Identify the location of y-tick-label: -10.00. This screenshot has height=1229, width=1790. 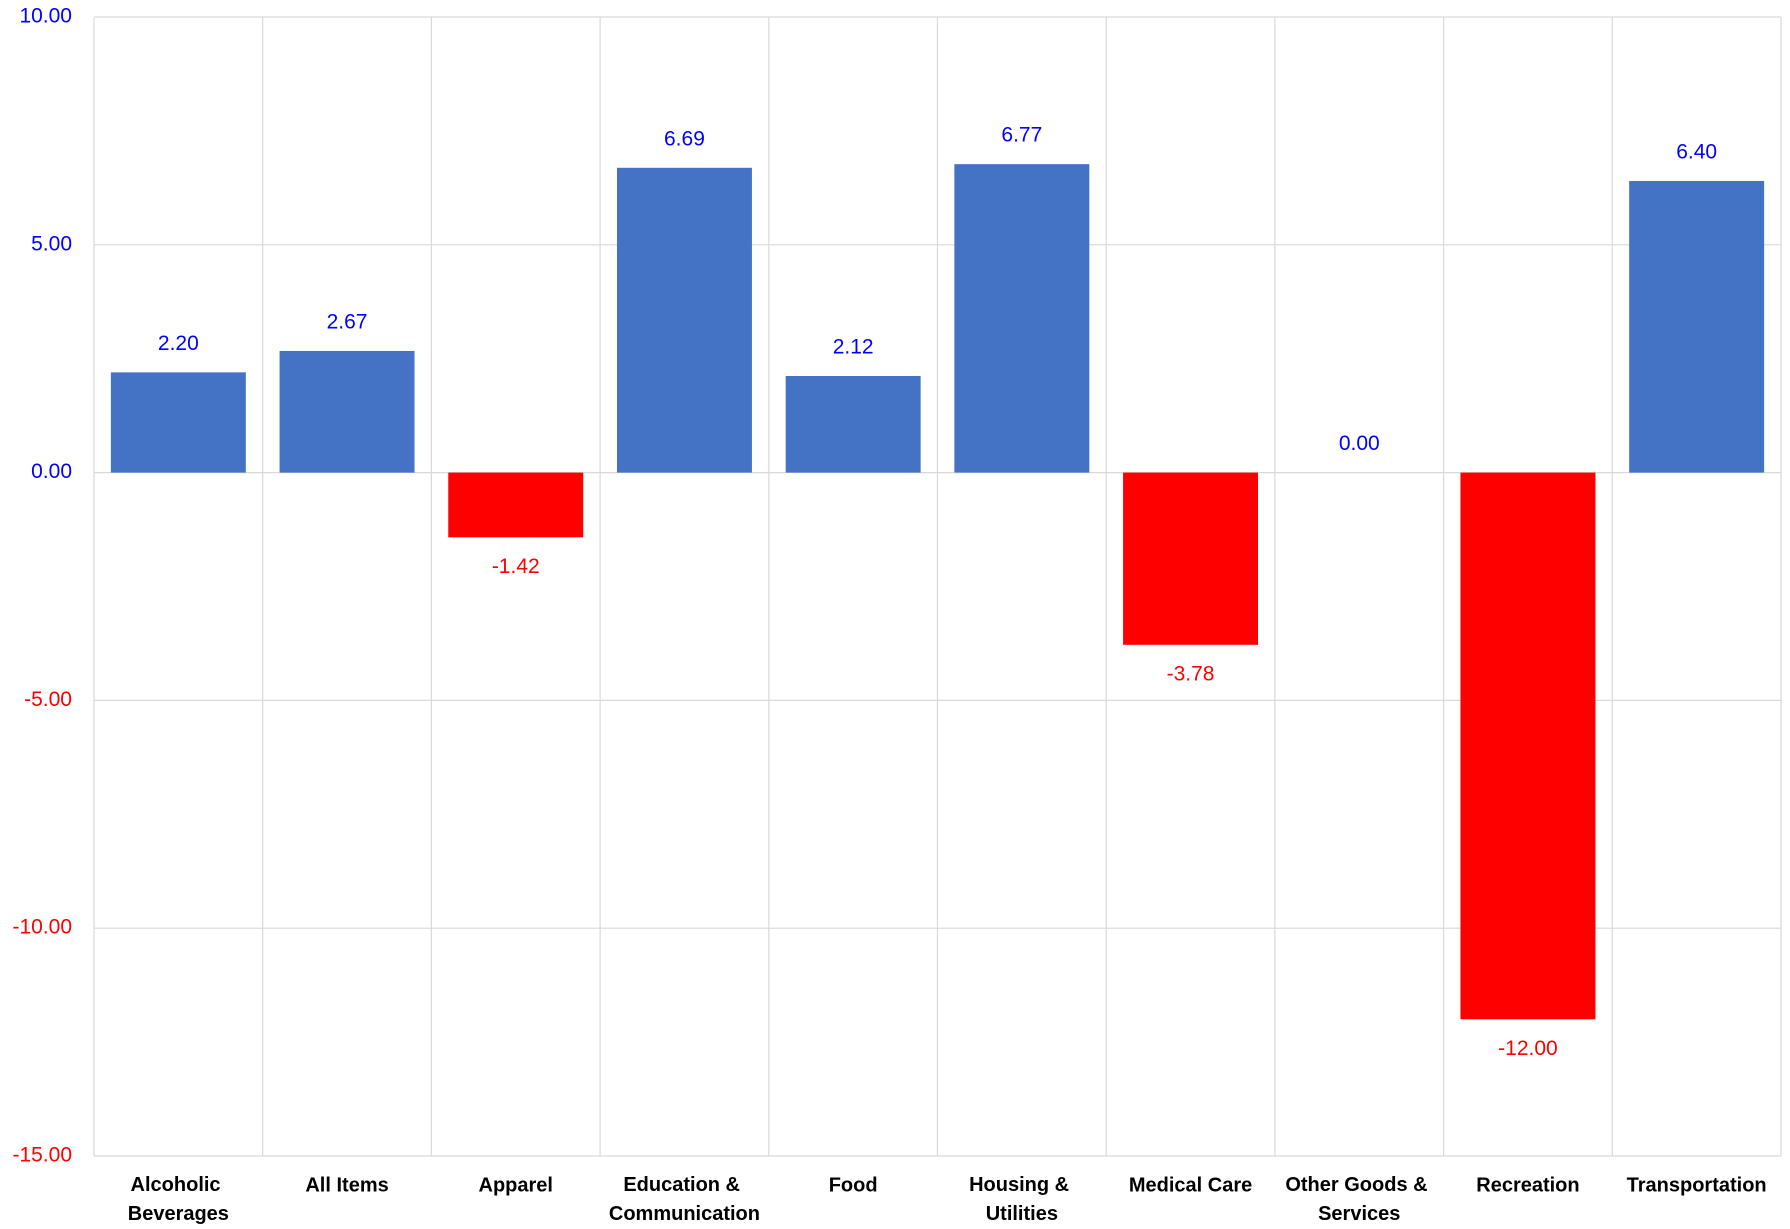
(42, 927).